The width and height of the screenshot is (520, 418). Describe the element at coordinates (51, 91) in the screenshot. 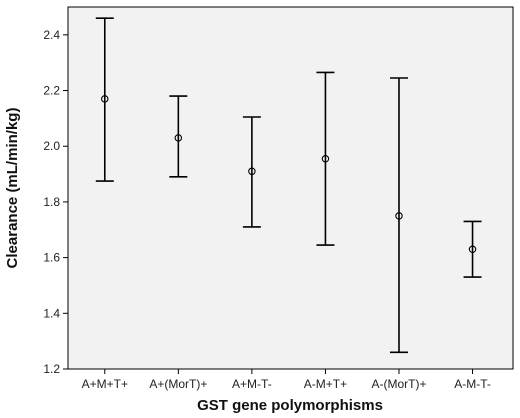

I see `y-tick-label: 2.2` at that location.